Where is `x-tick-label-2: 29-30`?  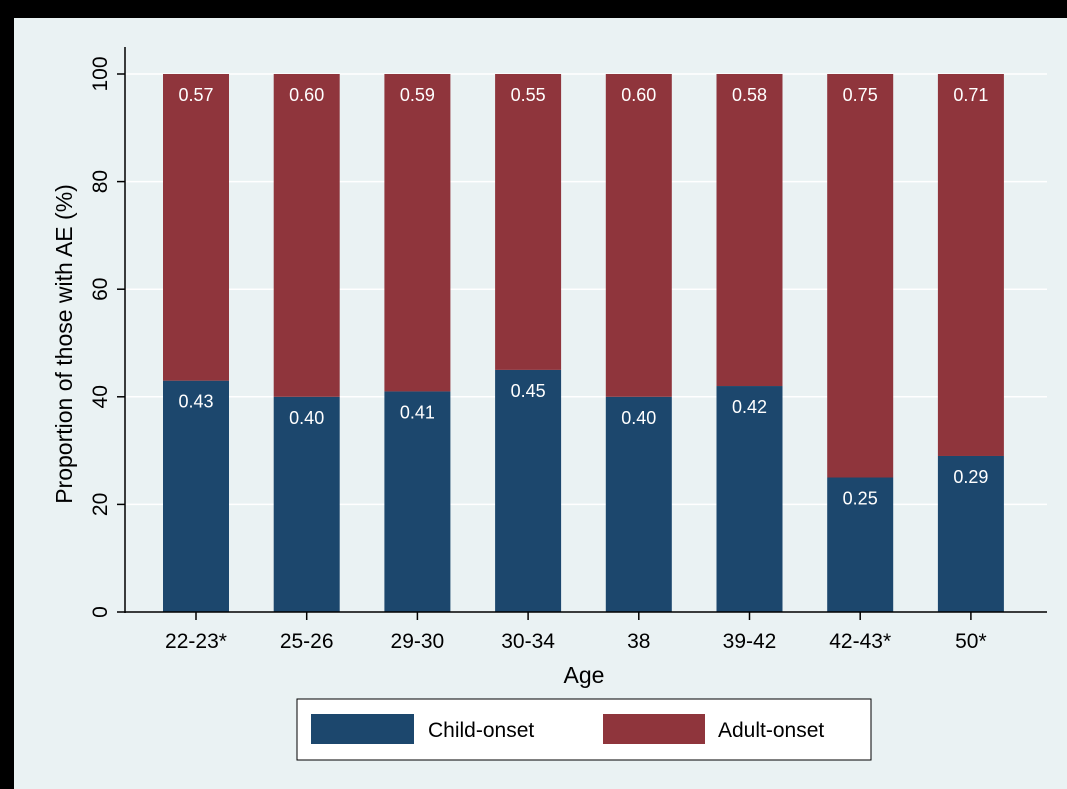
x-tick-label-2: 29-30 is located at coordinates (418, 641).